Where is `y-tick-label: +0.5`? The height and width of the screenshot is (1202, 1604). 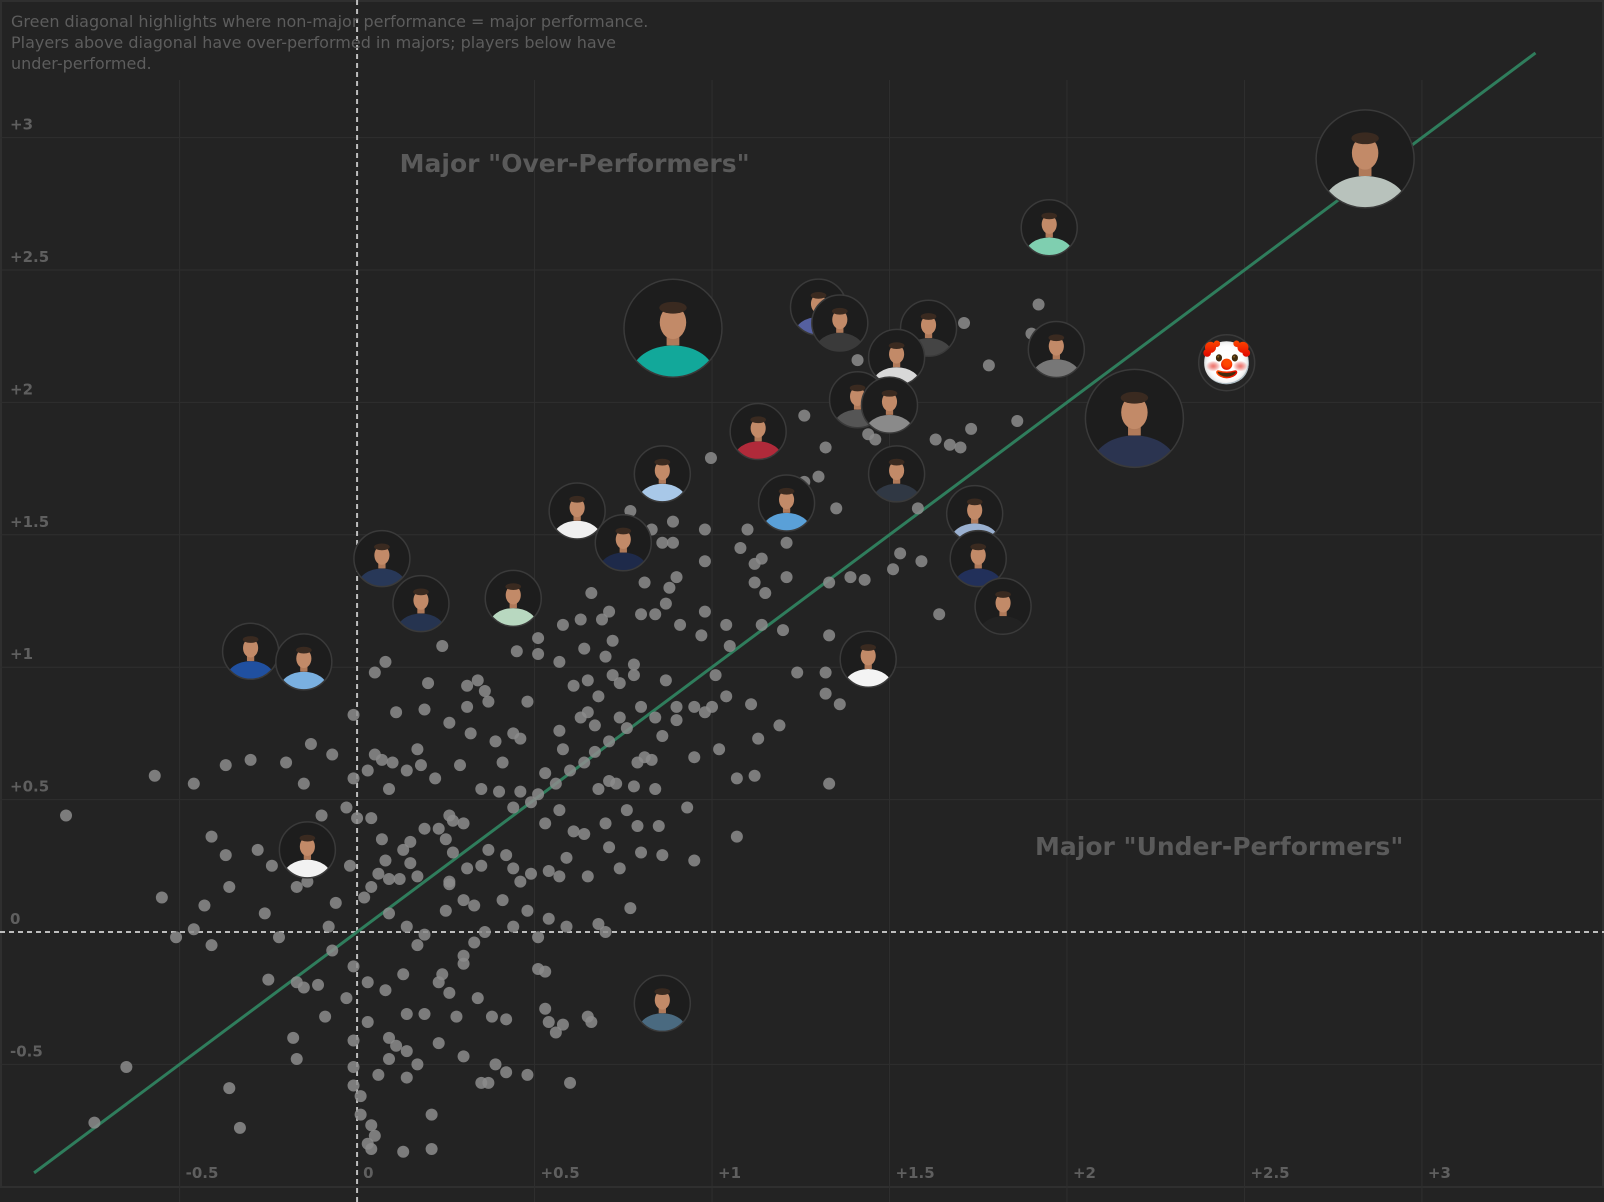 y-tick-label: +0.5 is located at coordinates (29, 787).